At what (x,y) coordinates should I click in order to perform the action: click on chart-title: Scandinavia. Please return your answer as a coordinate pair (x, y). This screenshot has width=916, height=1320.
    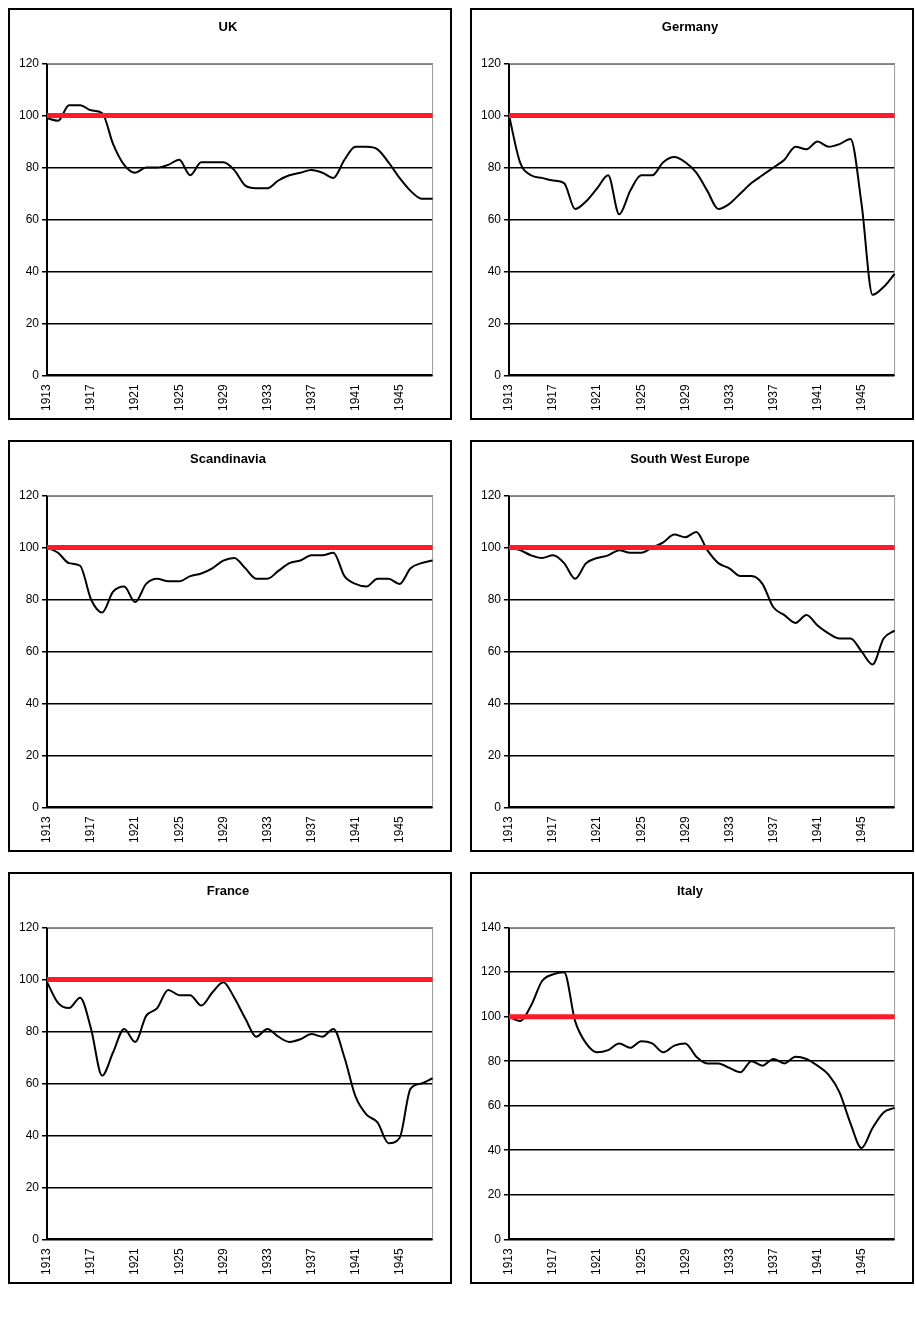
    Looking at the image, I should click on (228, 459).